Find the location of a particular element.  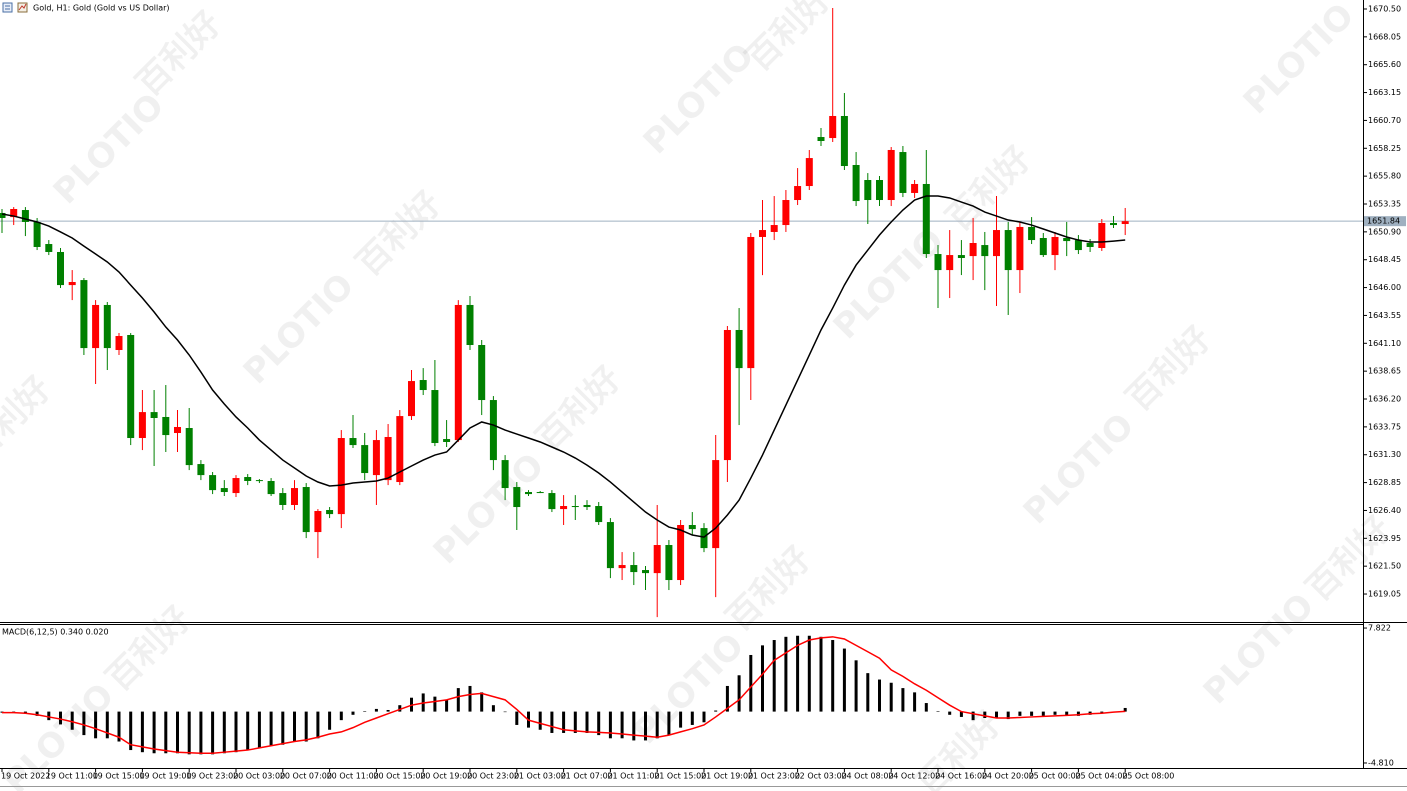

y-tick-label: 1655.80 is located at coordinates (1384, 176).